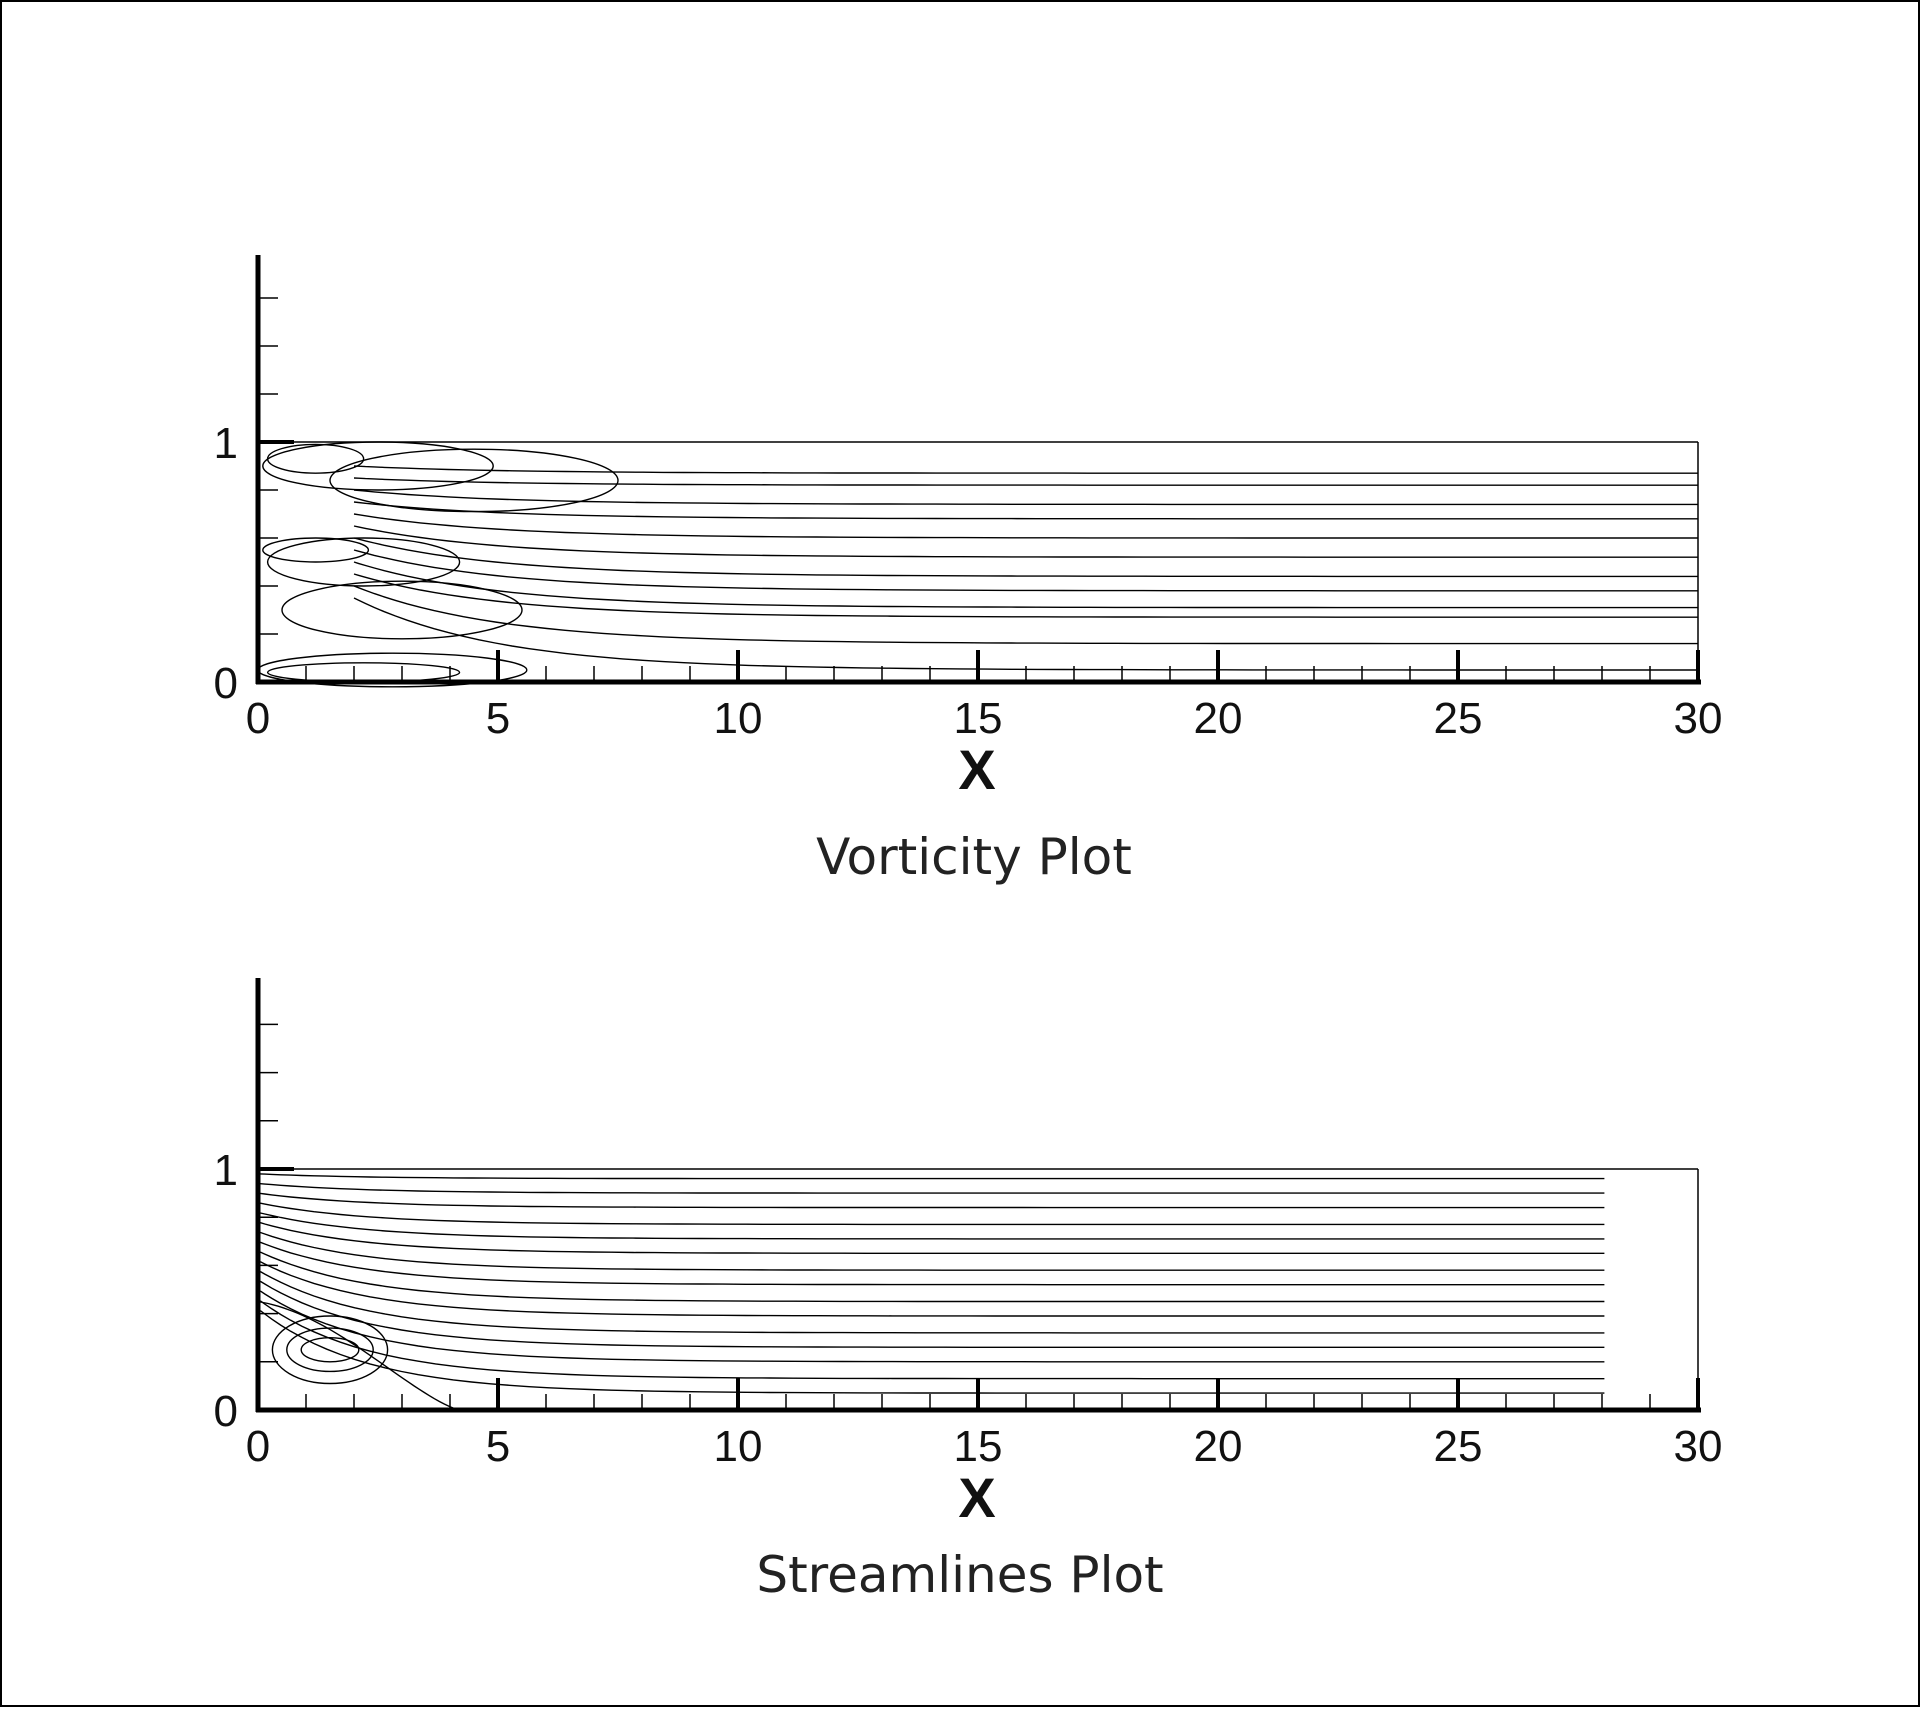  I want to click on dividing-streamline, so click(358, 1355).